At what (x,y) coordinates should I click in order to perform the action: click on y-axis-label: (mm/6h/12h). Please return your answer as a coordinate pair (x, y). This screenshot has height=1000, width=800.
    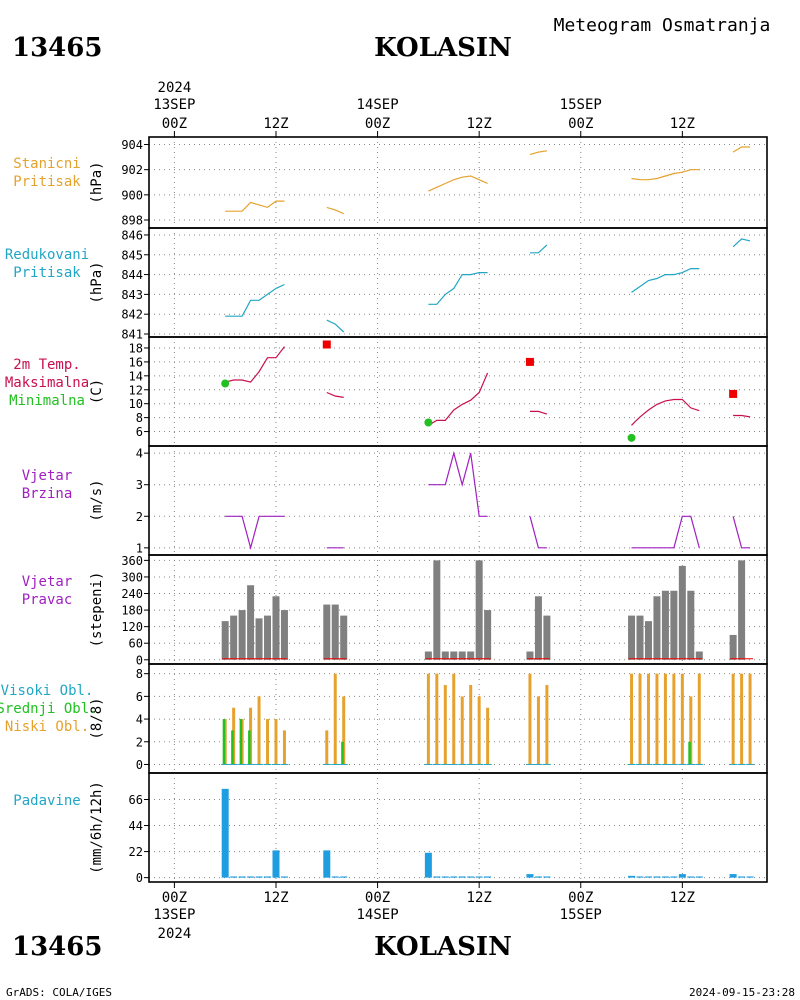
    Looking at the image, I should click on (97, 827).